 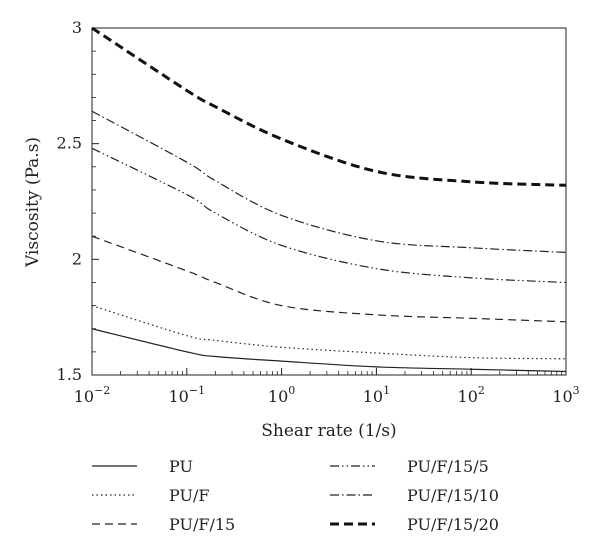 What do you see at coordinates (328, 431) in the screenshot?
I see `x-axis-title: Shear rate (1/s)` at bounding box center [328, 431].